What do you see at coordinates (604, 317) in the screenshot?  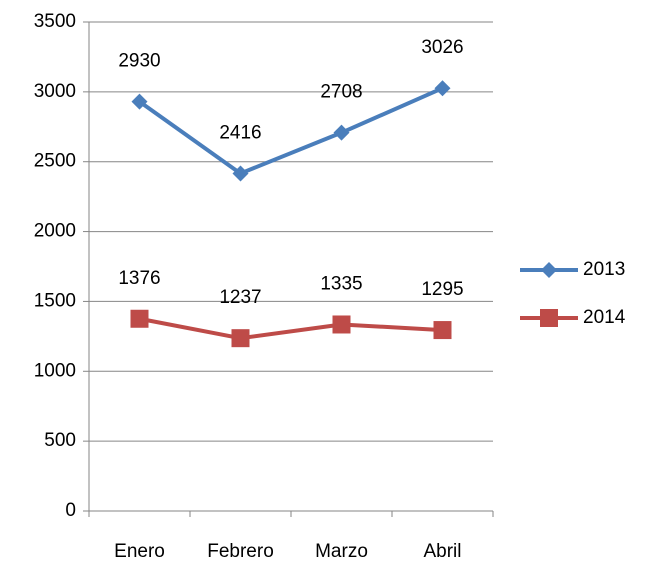 I see `legend-label: 2014` at bounding box center [604, 317].